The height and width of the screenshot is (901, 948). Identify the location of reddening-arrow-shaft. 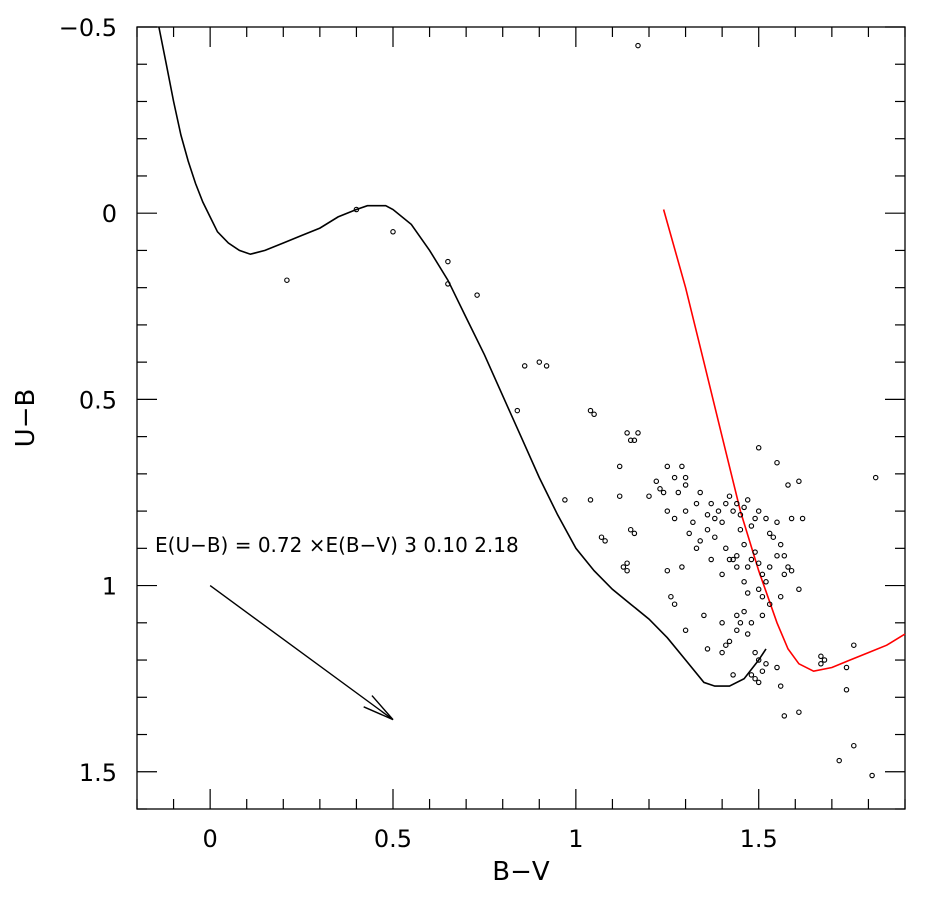
(301, 653).